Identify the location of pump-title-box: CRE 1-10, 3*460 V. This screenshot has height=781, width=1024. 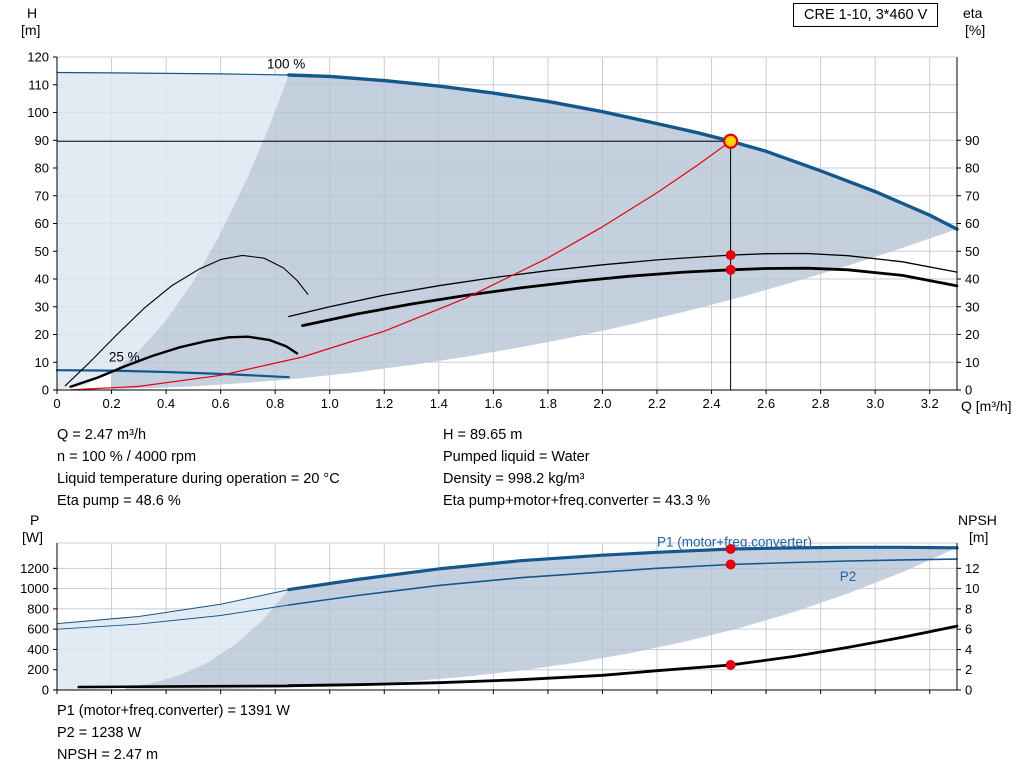
(866, 15).